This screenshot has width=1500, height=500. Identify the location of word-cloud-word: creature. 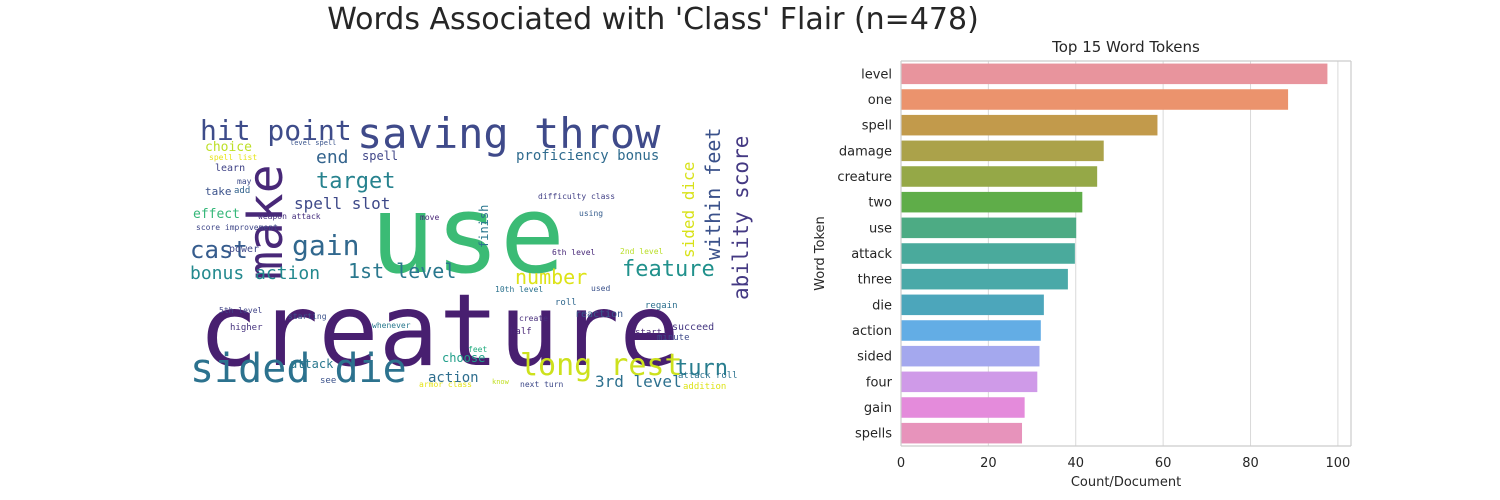
(439, 330).